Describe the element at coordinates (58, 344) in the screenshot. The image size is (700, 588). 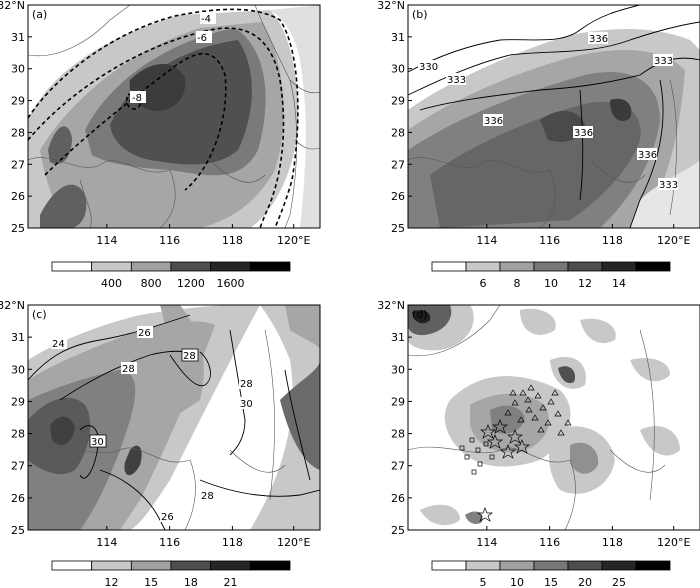
I see `contour-label: 24` at that location.